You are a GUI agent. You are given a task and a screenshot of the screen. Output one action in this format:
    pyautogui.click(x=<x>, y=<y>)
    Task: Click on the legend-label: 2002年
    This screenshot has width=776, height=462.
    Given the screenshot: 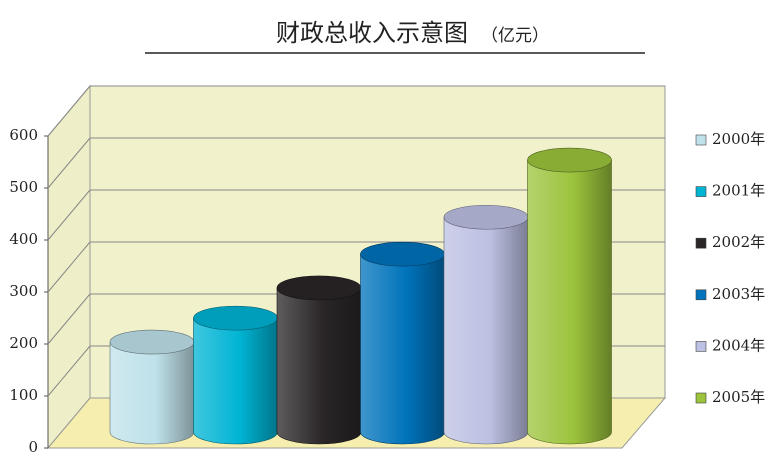 What is the action you would take?
    pyautogui.click(x=738, y=242)
    